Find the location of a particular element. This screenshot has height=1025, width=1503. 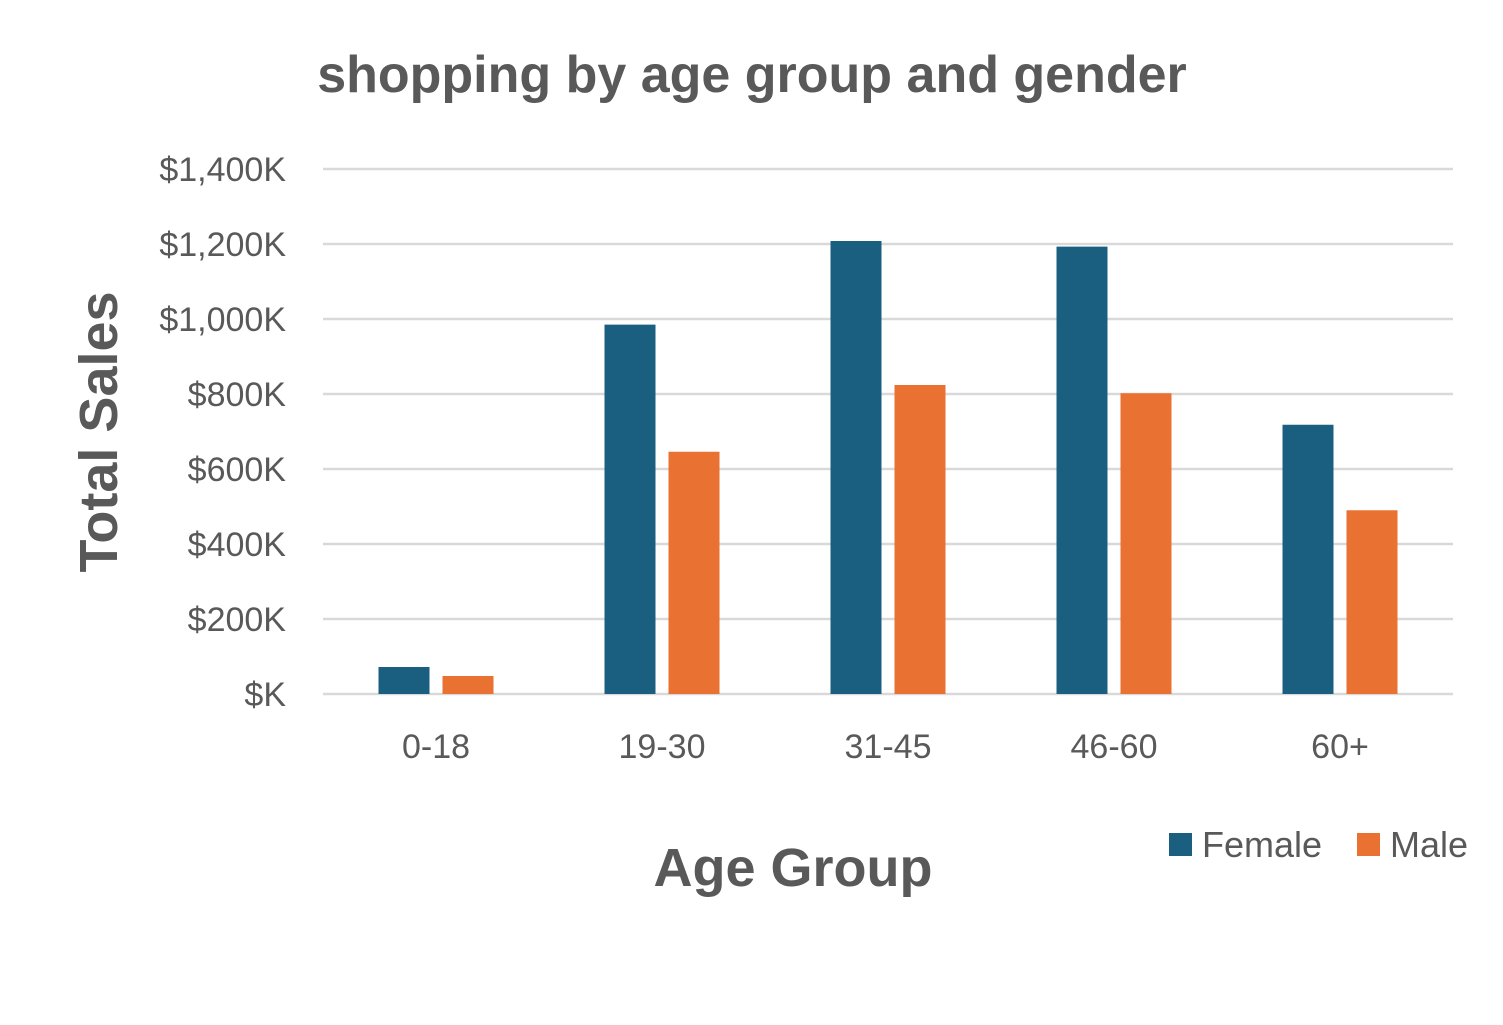

legend: Female Male is located at coordinates (1318, 844).